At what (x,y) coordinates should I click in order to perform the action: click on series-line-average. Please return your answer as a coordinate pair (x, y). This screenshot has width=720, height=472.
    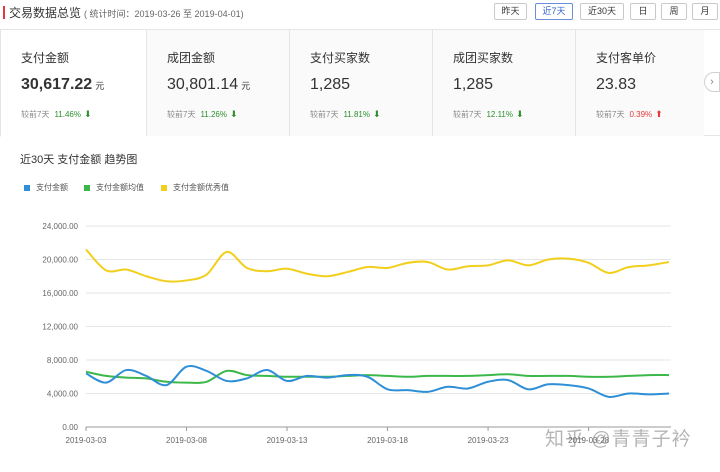
    Looking at the image, I should click on (377, 376).